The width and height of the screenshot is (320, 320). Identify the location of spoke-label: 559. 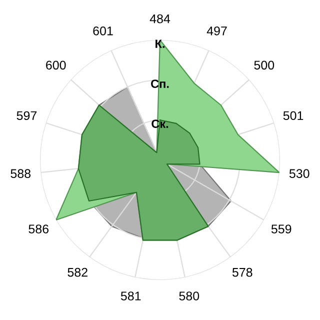
(281, 229).